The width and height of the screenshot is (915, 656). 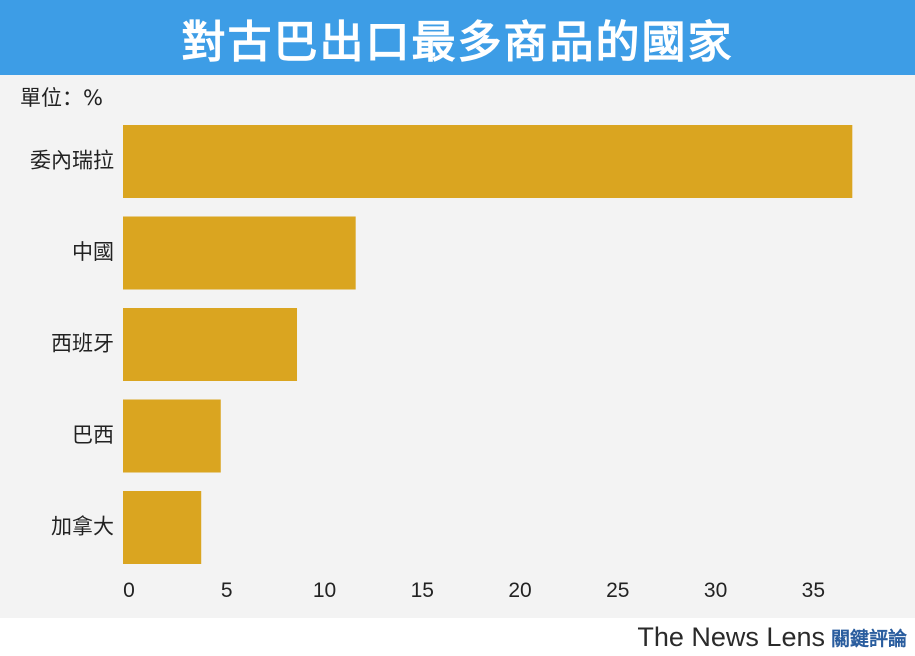 I want to click on brand-name-zh: 關鍵評論, so click(x=868, y=638).